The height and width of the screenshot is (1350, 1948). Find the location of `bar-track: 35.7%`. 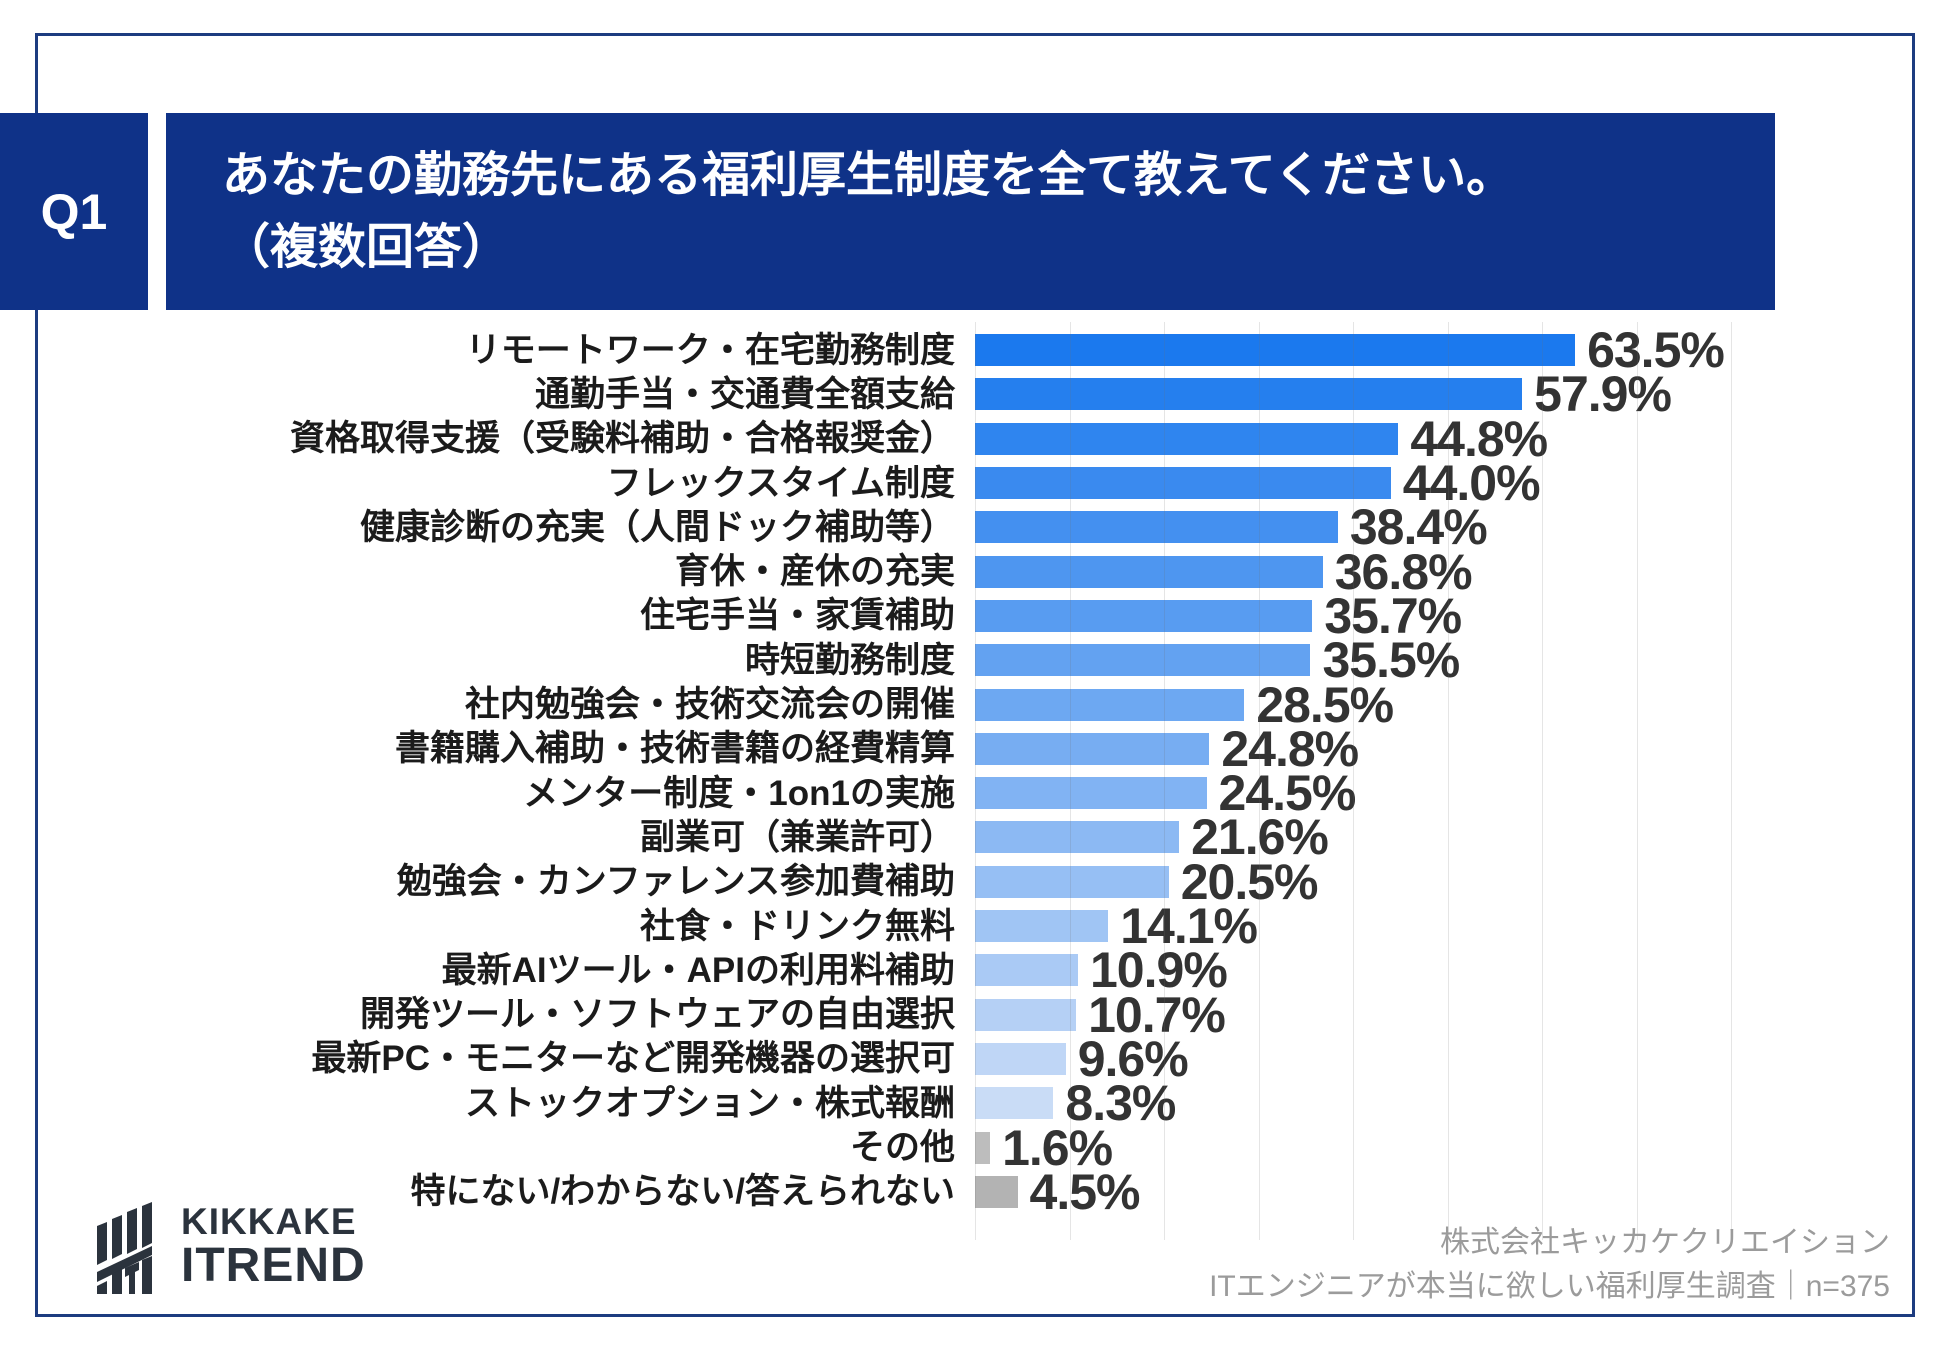

bar-track: 35.7% is located at coordinates (1218, 615).